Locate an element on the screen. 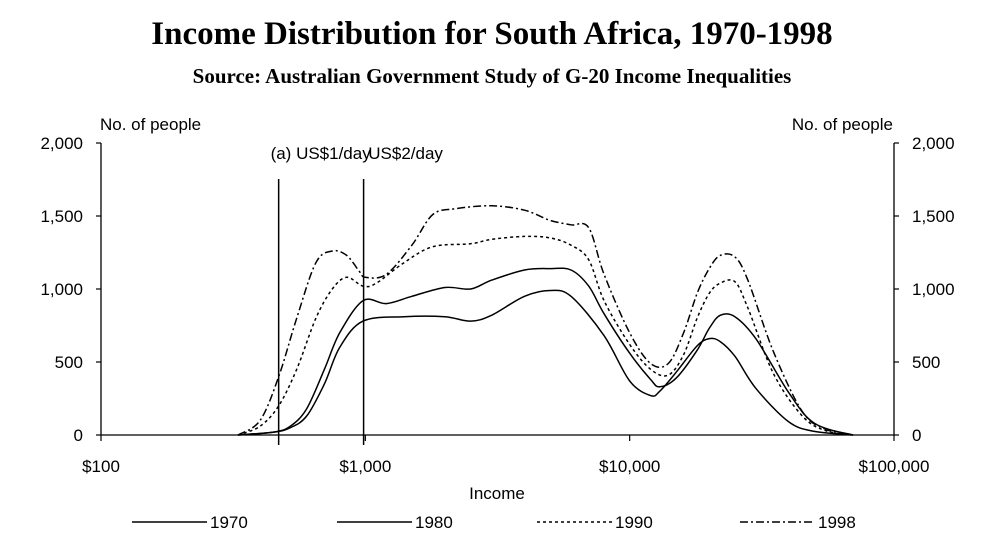 Image resolution: width=984 pixels, height=550 pixels. y-tick-label-right: 1,000 is located at coordinates (933, 289).